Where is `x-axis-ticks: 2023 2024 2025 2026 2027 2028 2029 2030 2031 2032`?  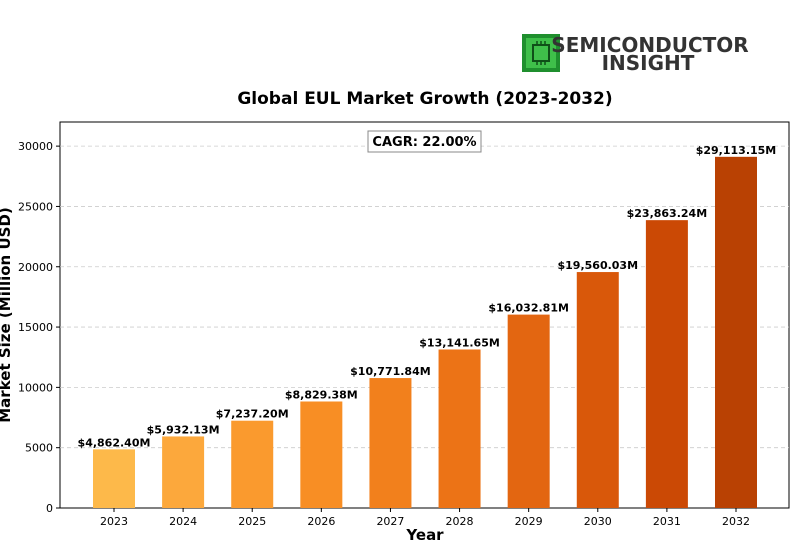 x-axis-ticks: 2023 2024 2025 2026 2027 2028 2029 2030 2031 2032 is located at coordinates (425, 518).